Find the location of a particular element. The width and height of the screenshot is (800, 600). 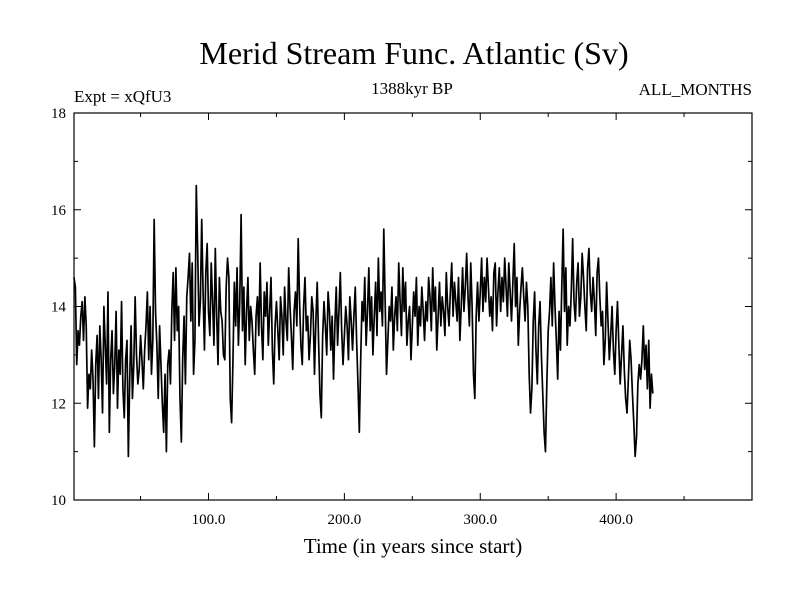

x-tick-label: 300.0 is located at coordinates (480, 520).